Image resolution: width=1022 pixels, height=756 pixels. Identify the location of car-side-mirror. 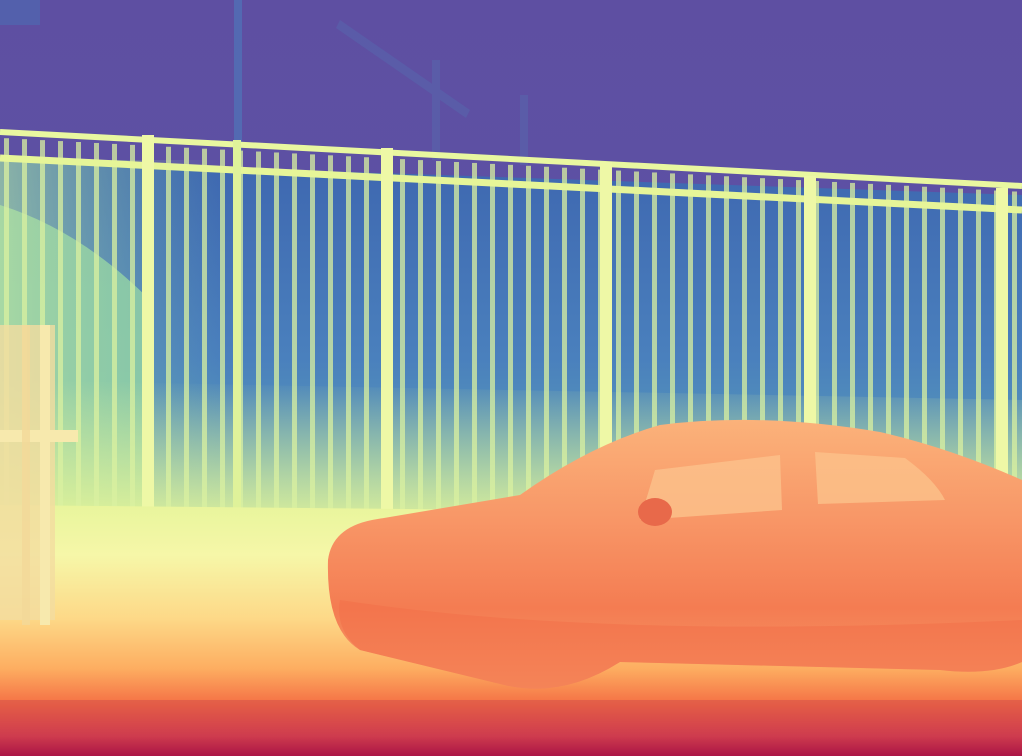
(655, 512).